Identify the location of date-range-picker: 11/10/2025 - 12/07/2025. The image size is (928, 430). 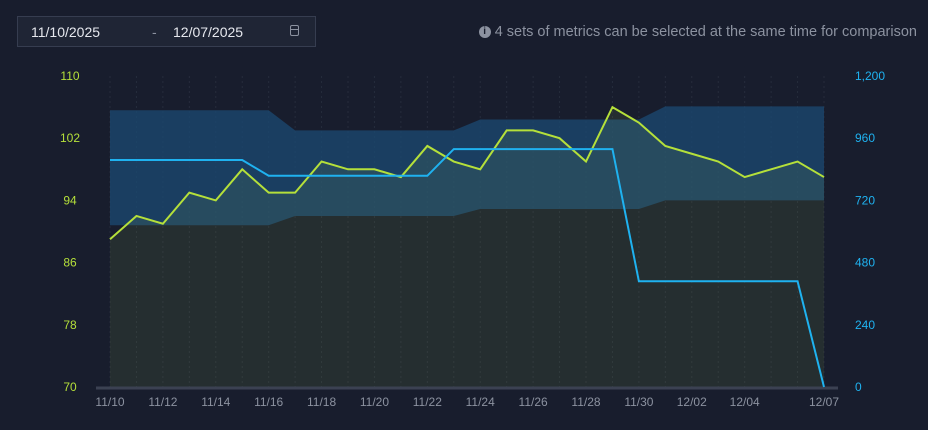
(166, 31).